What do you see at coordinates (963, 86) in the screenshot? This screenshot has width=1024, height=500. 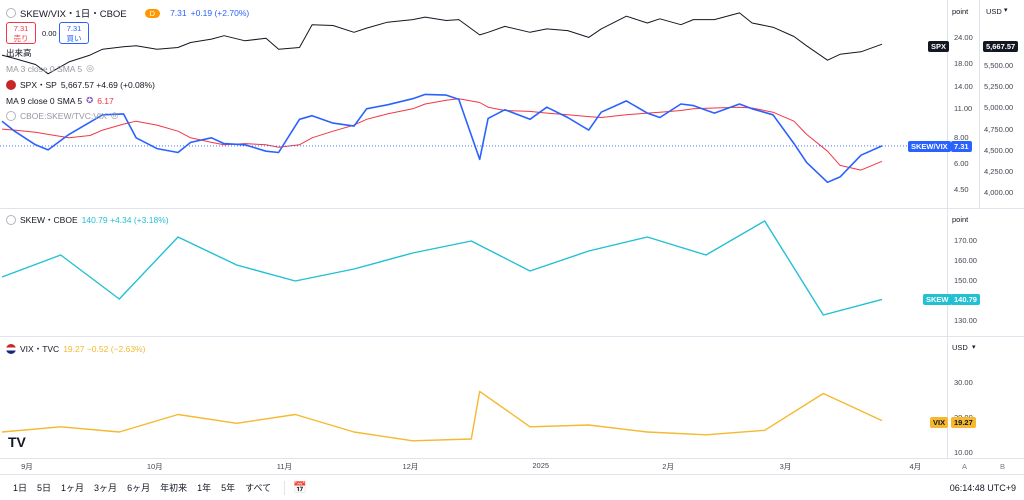 I see `ratio-tick: 14.00` at bounding box center [963, 86].